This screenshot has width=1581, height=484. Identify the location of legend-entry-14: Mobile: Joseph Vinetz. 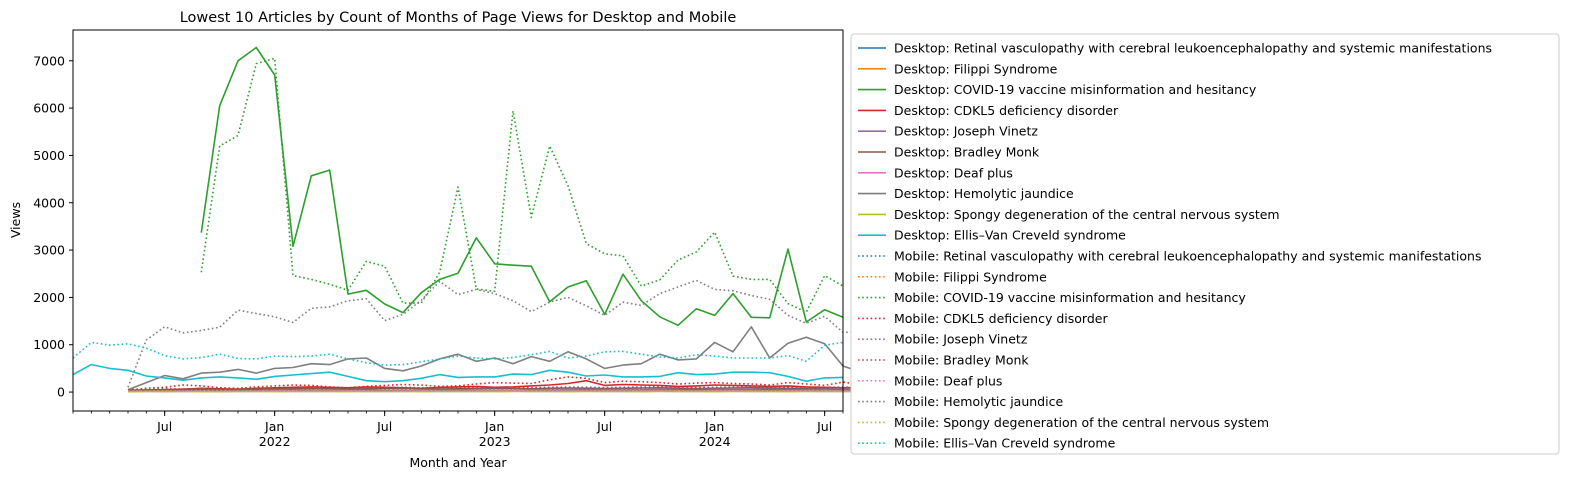
(961, 339).